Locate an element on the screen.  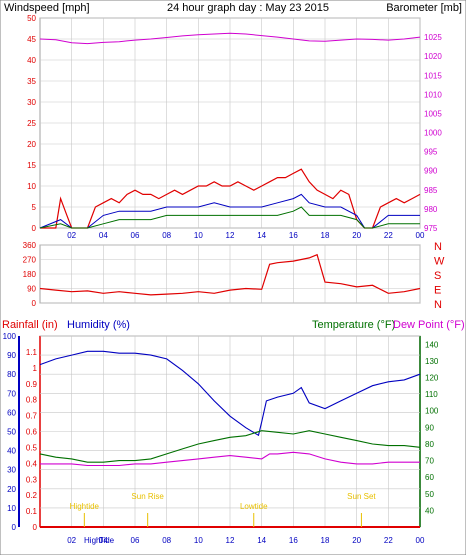
compass-label: E is located at coordinates (437, 291).